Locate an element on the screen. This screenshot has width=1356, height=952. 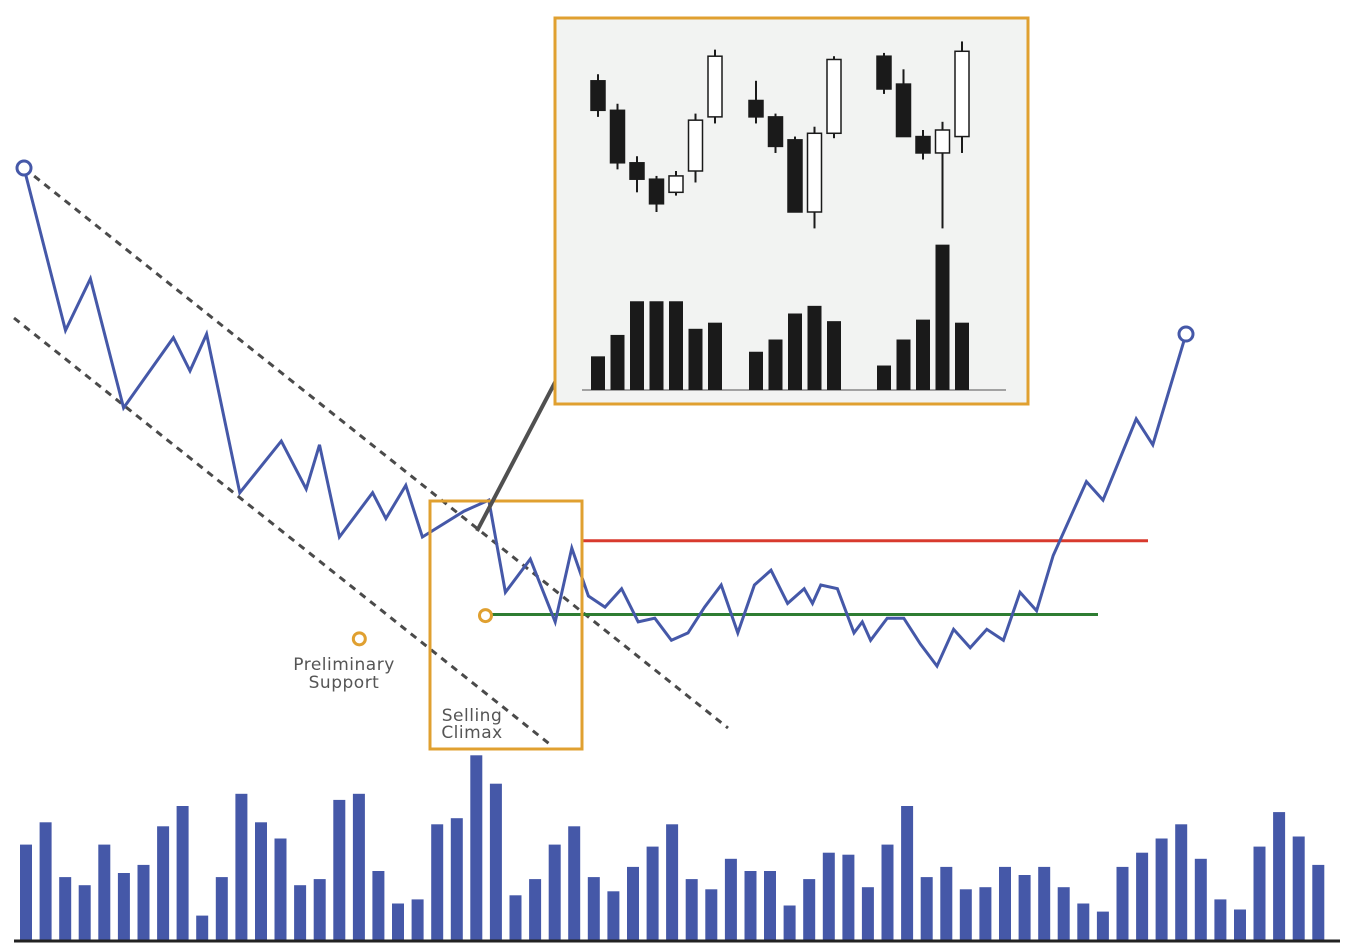
preliminary-support-label-line2: Support is located at coordinates (344, 683).